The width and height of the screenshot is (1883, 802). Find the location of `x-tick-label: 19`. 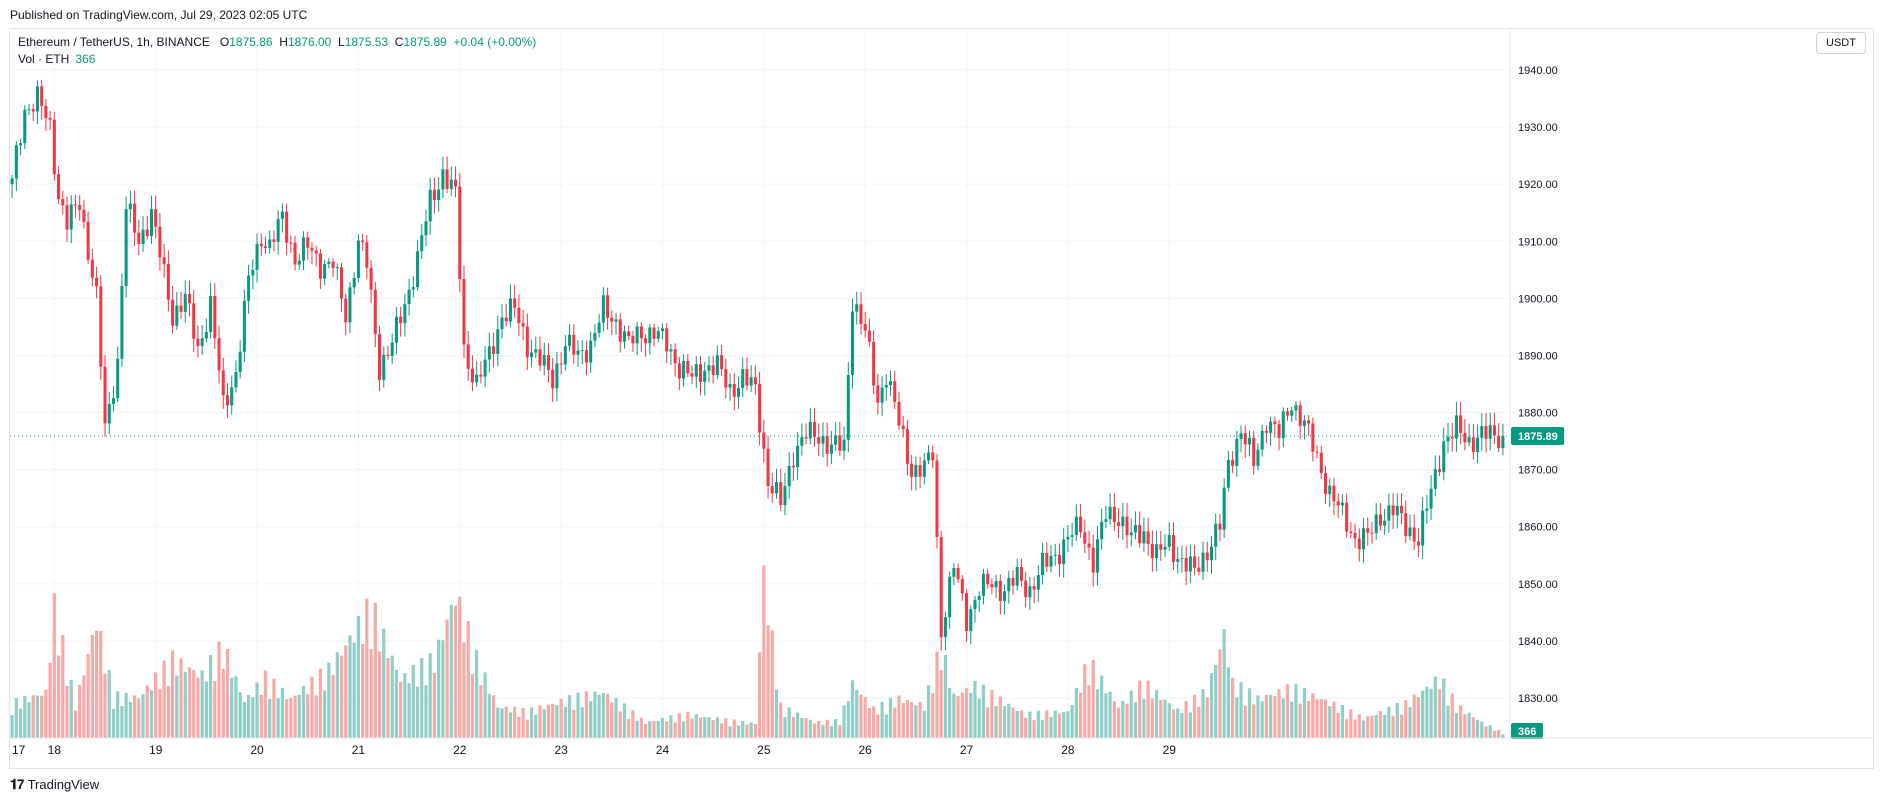

x-tick-label: 19 is located at coordinates (156, 750).